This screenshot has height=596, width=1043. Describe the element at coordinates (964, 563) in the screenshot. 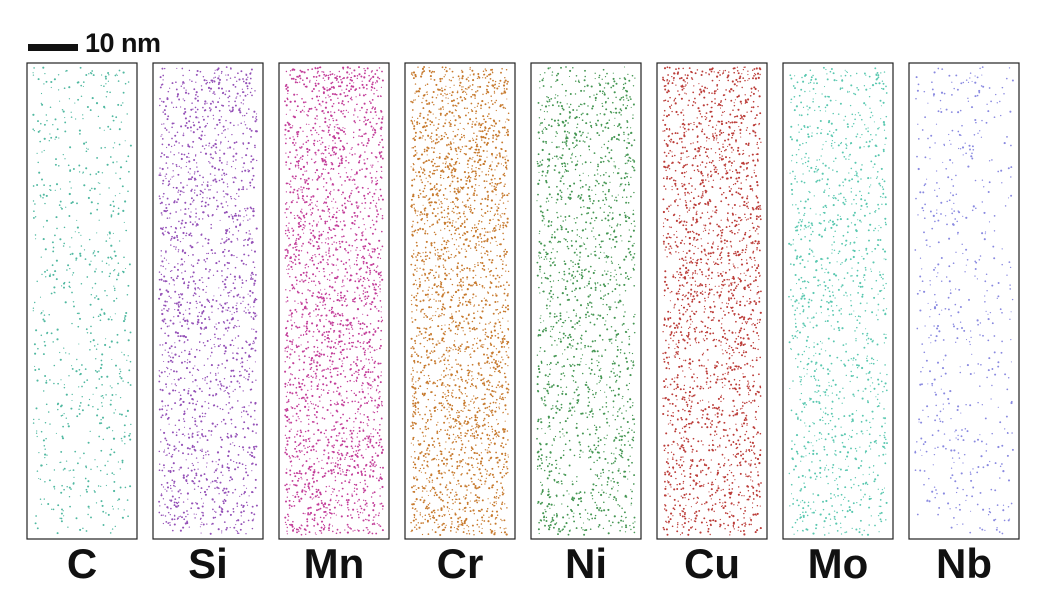

I see `element-label-nb: Nb` at that location.